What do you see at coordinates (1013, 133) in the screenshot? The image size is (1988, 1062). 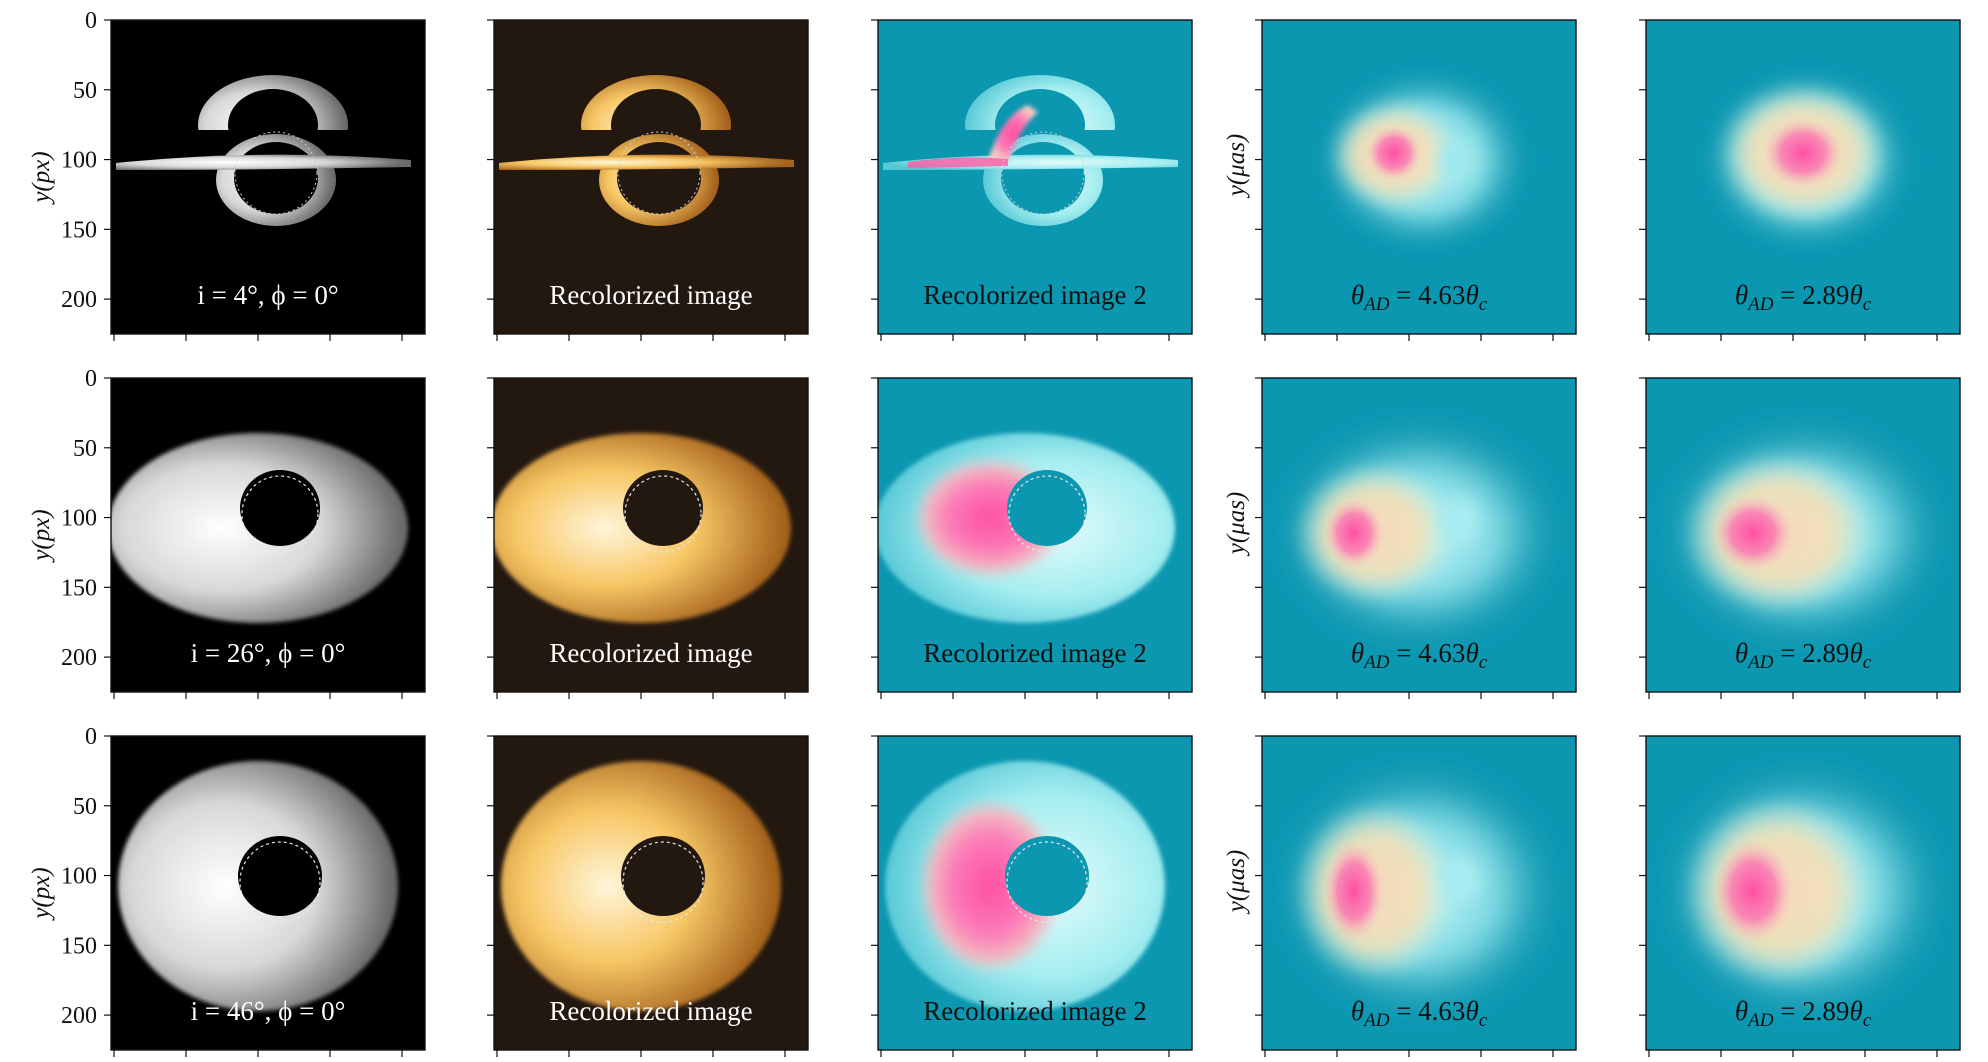 I see `pink-hotspot` at bounding box center [1013, 133].